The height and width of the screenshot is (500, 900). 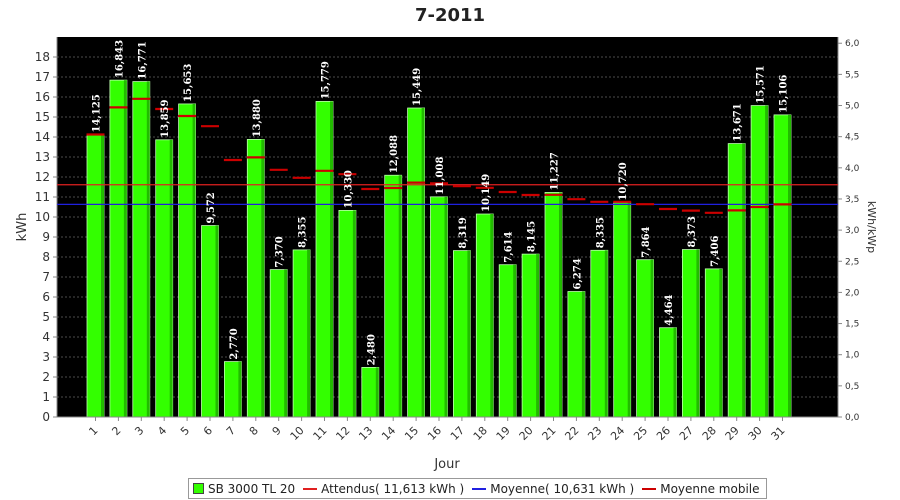 I want to click on y-right-tick-label: 2,0, so click(x=852, y=293).